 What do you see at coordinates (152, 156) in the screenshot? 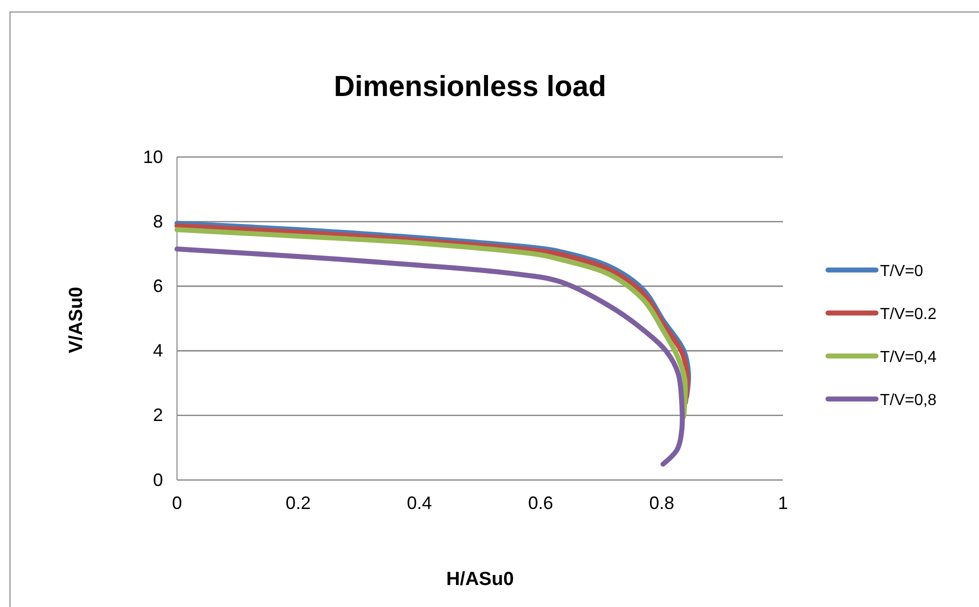
I see `y-tick-label: 10` at bounding box center [152, 156].